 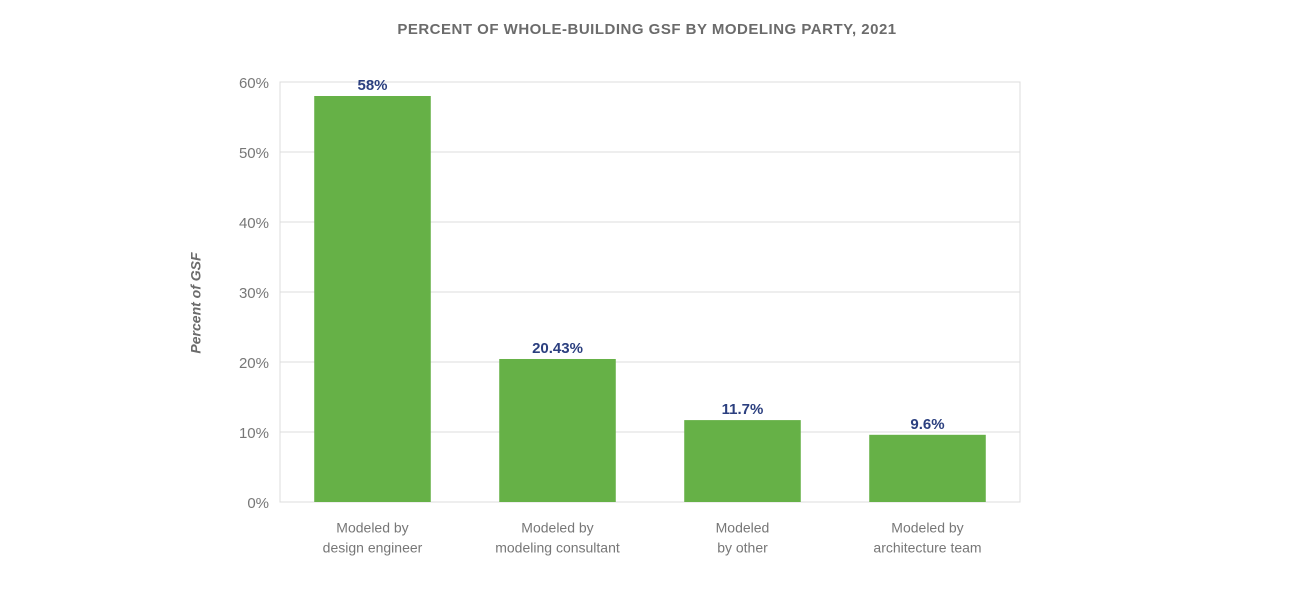 I want to click on x-tick-label: design engineer, so click(x=373, y=548).